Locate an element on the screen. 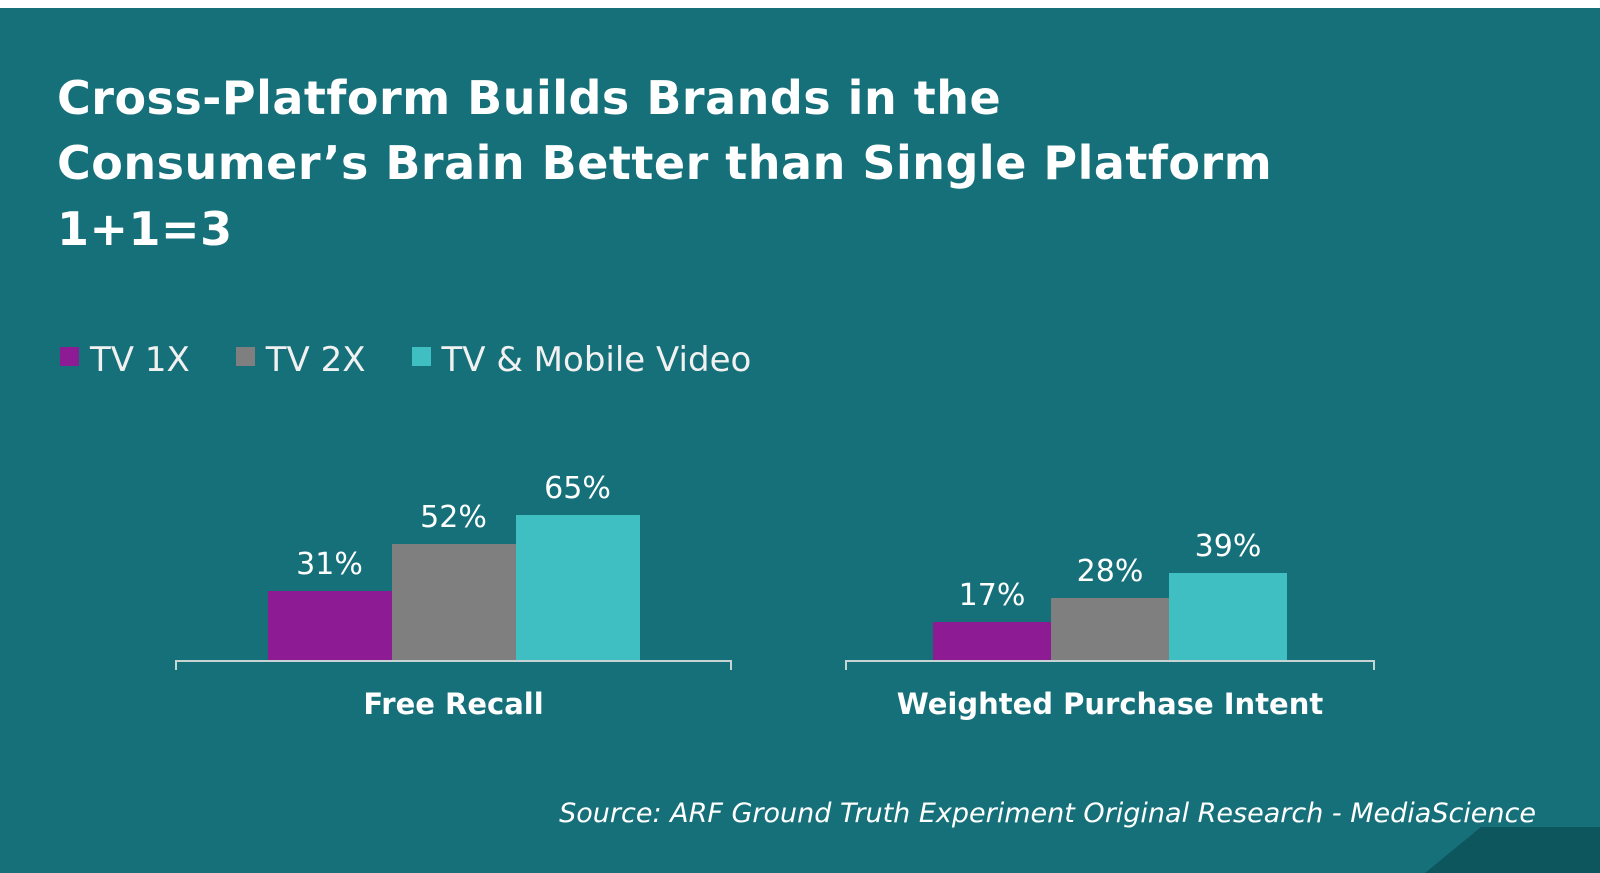 This screenshot has width=1600, height=873. legend-item-3: TV & Mobile Video is located at coordinates (581, 360).